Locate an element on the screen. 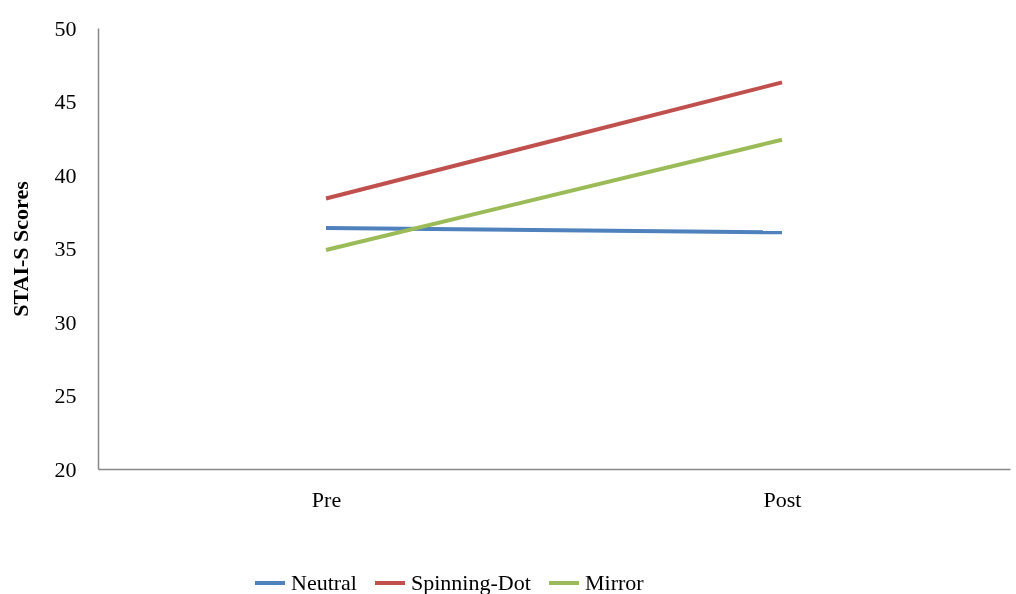  x-tick-label: Pre is located at coordinates (326, 499).